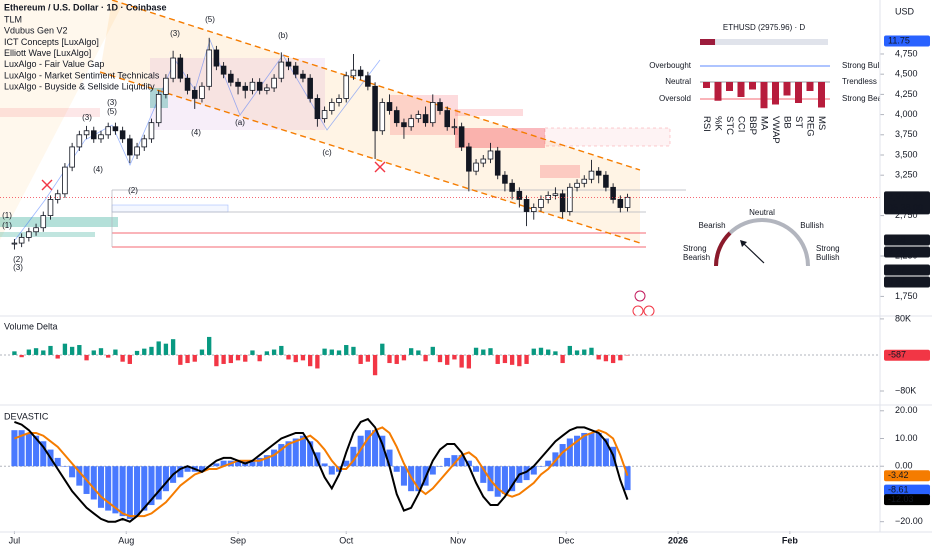 This screenshot has height=550, width=932. I want to click on x-tick-label: 2026, so click(678, 540).